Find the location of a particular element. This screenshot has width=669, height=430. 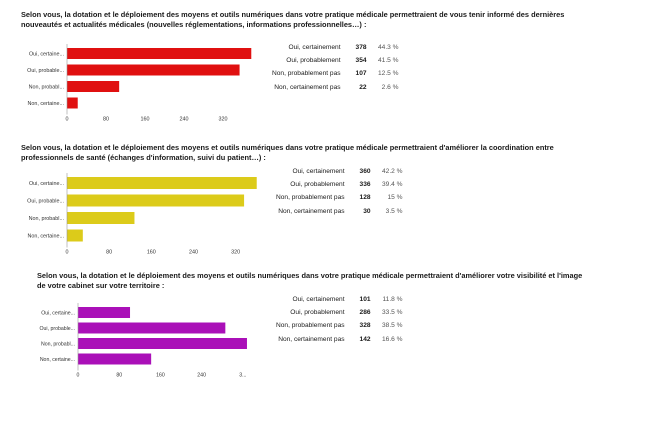

stats-percent: 41.5 % is located at coordinates (388, 61).